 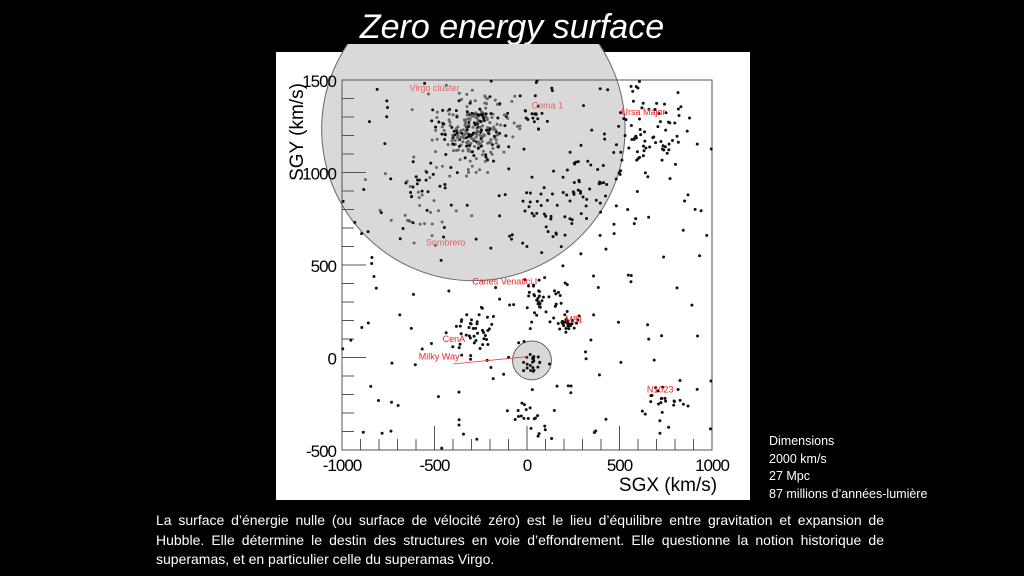 I want to click on cluster-label: M81, so click(x=574, y=319).